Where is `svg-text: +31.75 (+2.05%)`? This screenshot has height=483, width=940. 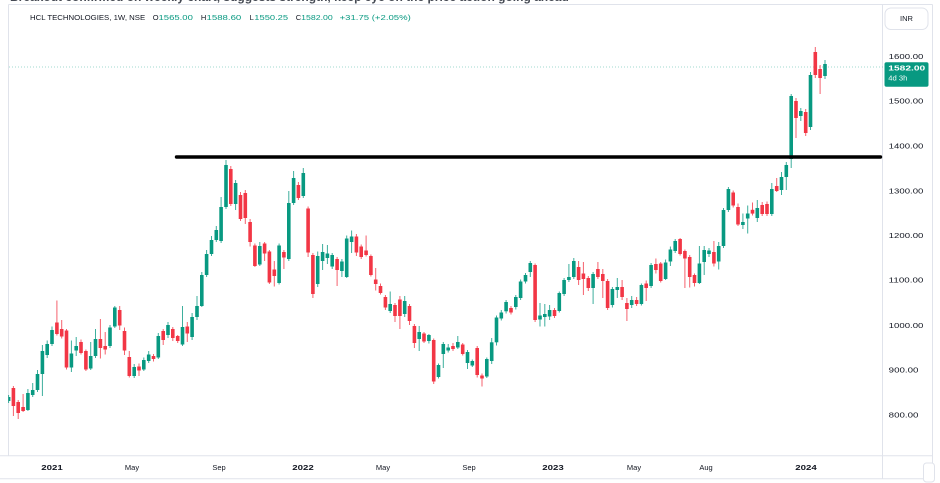 svg-text: +31.75 (+2.05%) is located at coordinates (376, 17).